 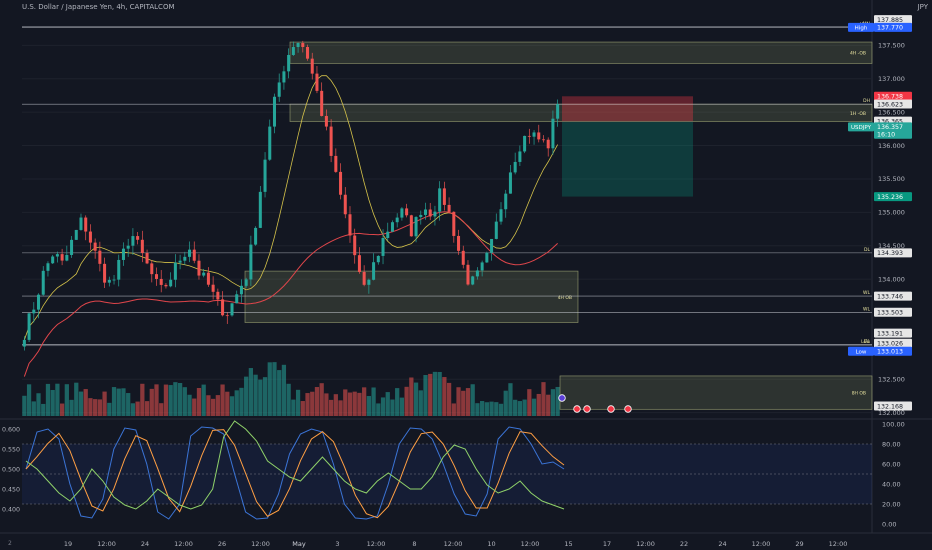 I want to click on price-tick-label: 132.500, so click(x=891, y=380).